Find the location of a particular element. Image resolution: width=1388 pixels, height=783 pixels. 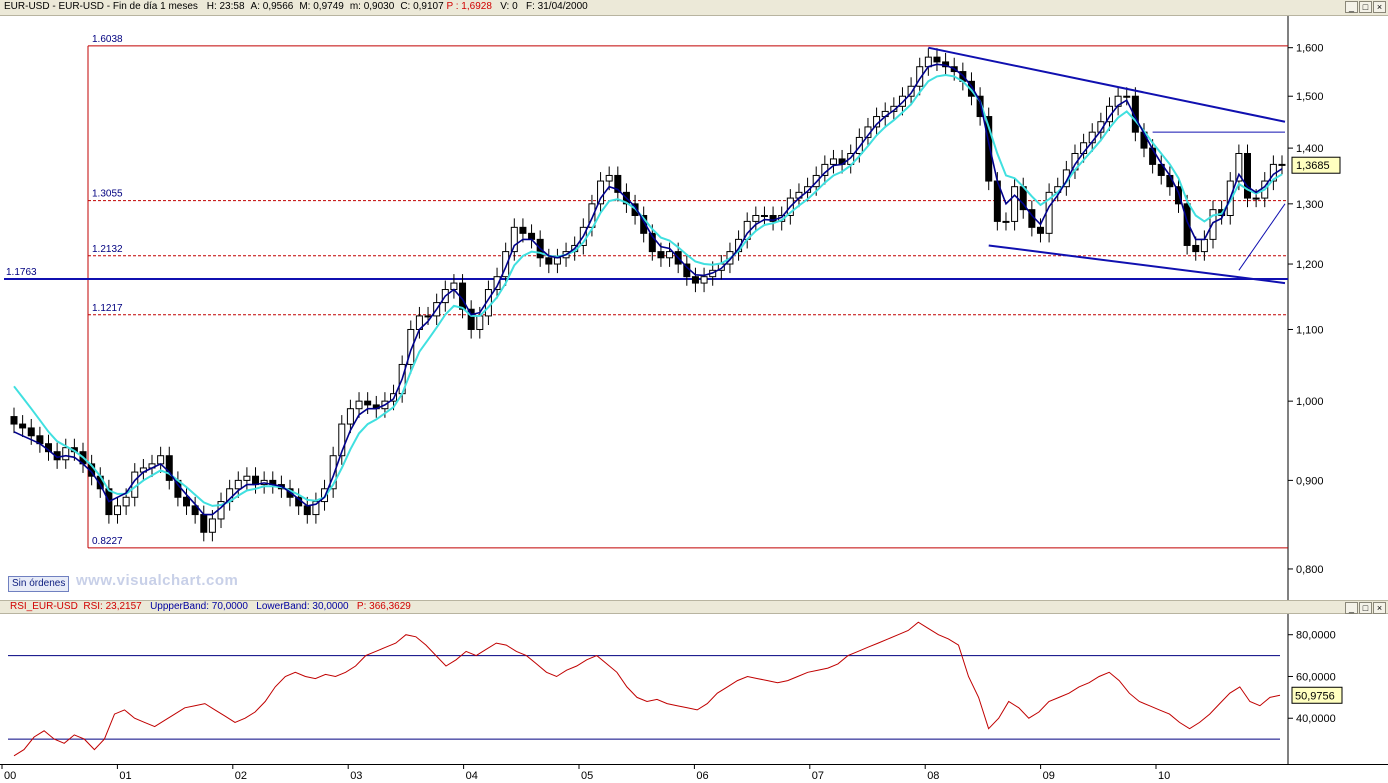

time-axis: 00 01 02 03 04 05 06 07 08 09 10 is located at coordinates (694, 773).